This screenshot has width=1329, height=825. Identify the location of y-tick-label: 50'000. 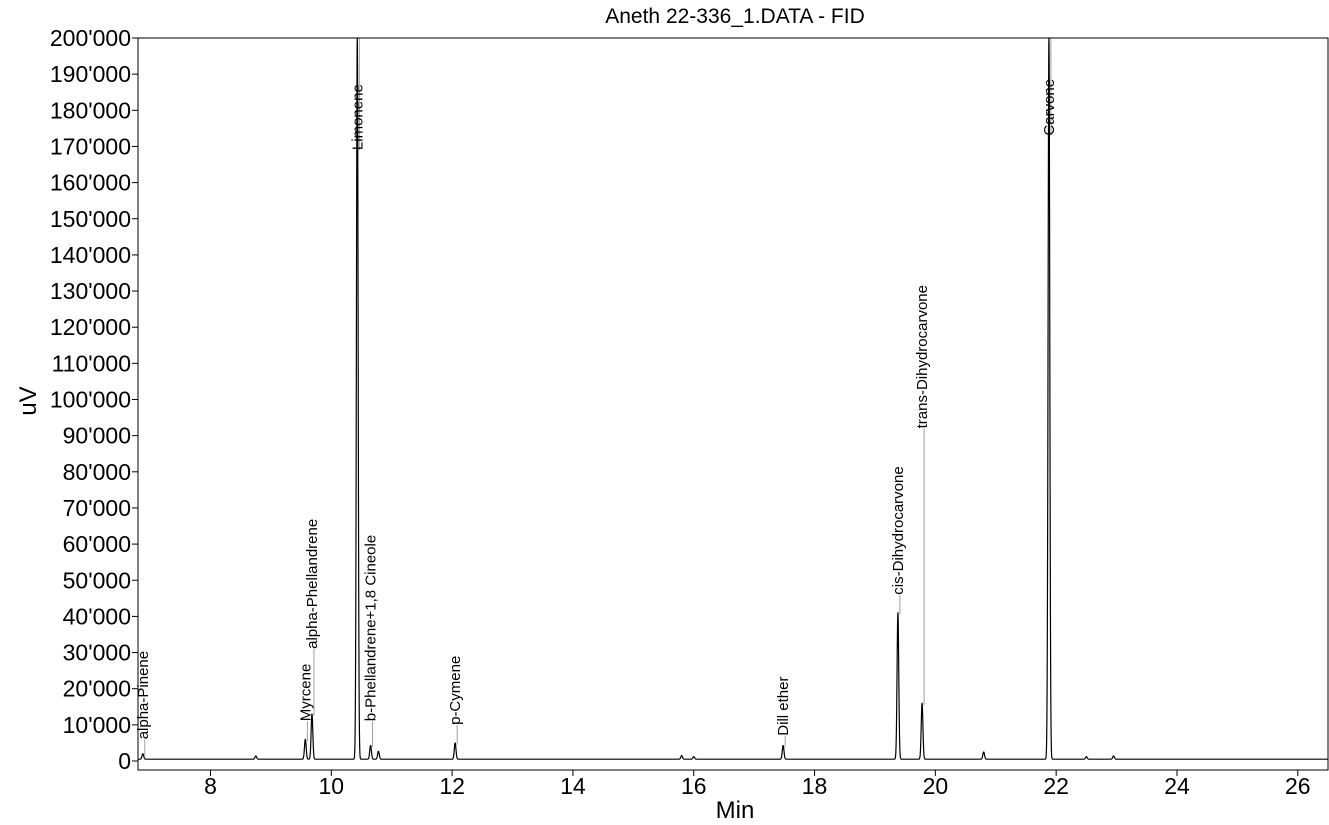
(97, 580).